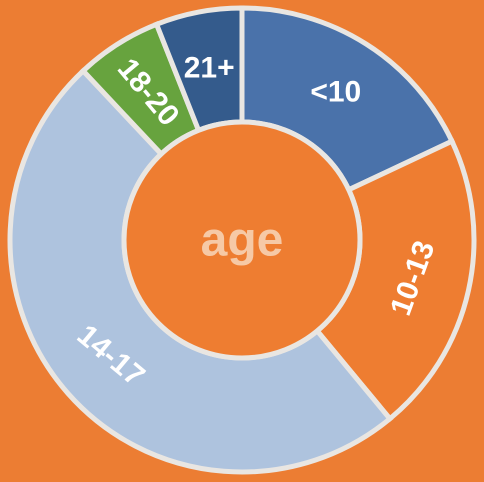 The width and height of the screenshot is (484, 482). I want to click on chart-title: age, so click(242, 240).